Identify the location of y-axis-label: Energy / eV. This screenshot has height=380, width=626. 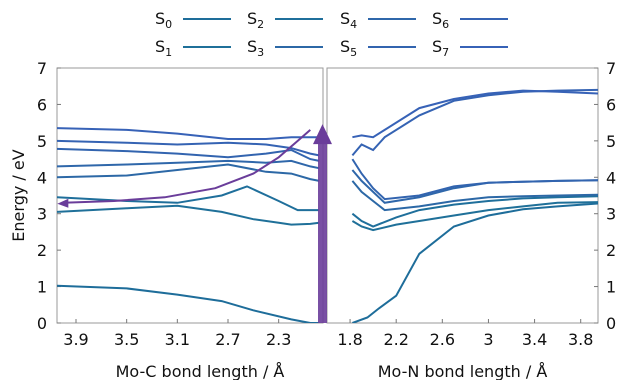
(18, 195).